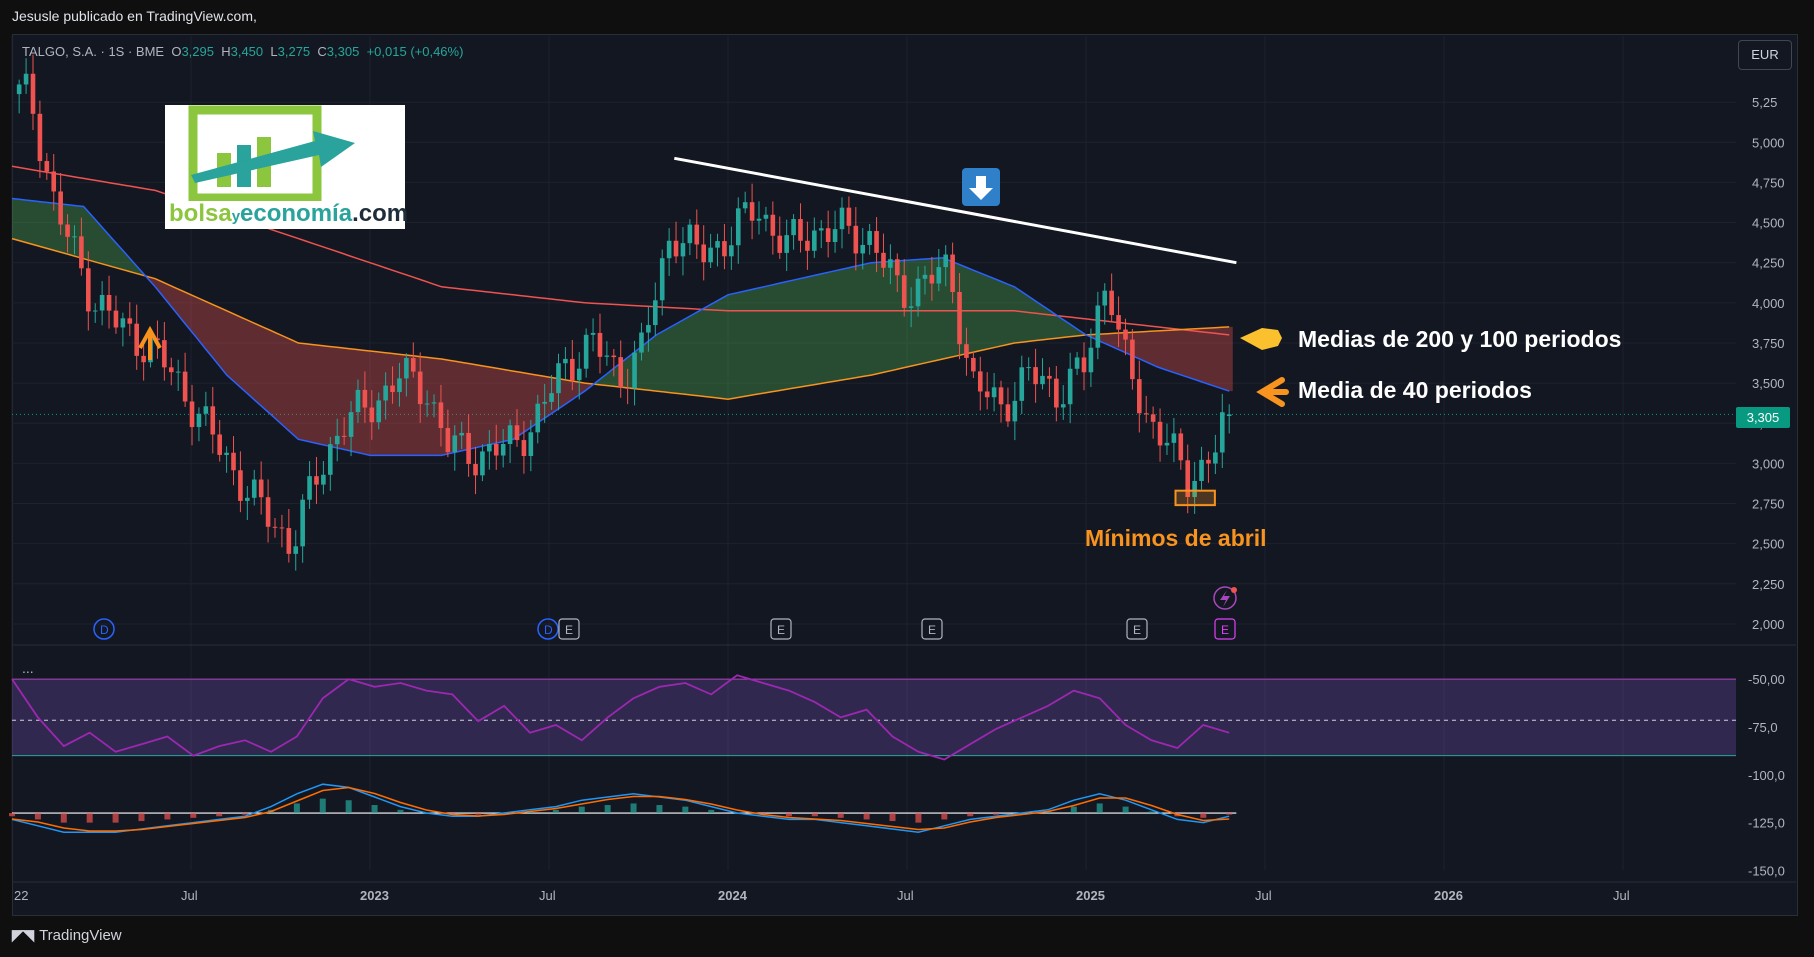  What do you see at coordinates (1768, 142) in the screenshot?
I see `price-tick-label: 5,000` at bounding box center [1768, 142].